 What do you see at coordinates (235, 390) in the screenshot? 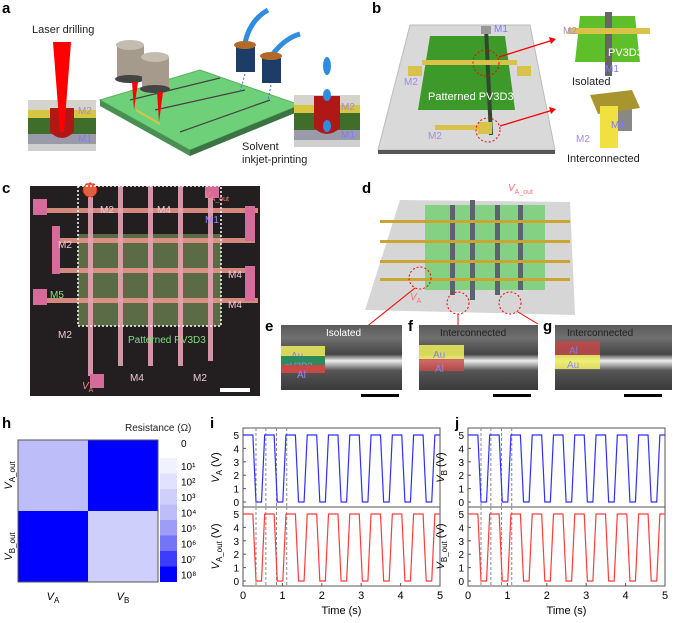
I see `scale-bar` at bounding box center [235, 390].